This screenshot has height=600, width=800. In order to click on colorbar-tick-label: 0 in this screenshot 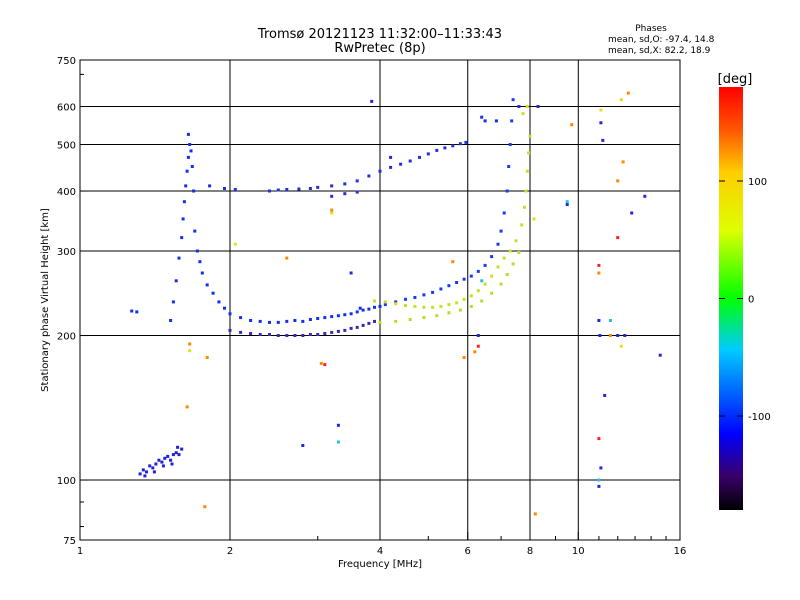, I will do `click(751, 300)`.